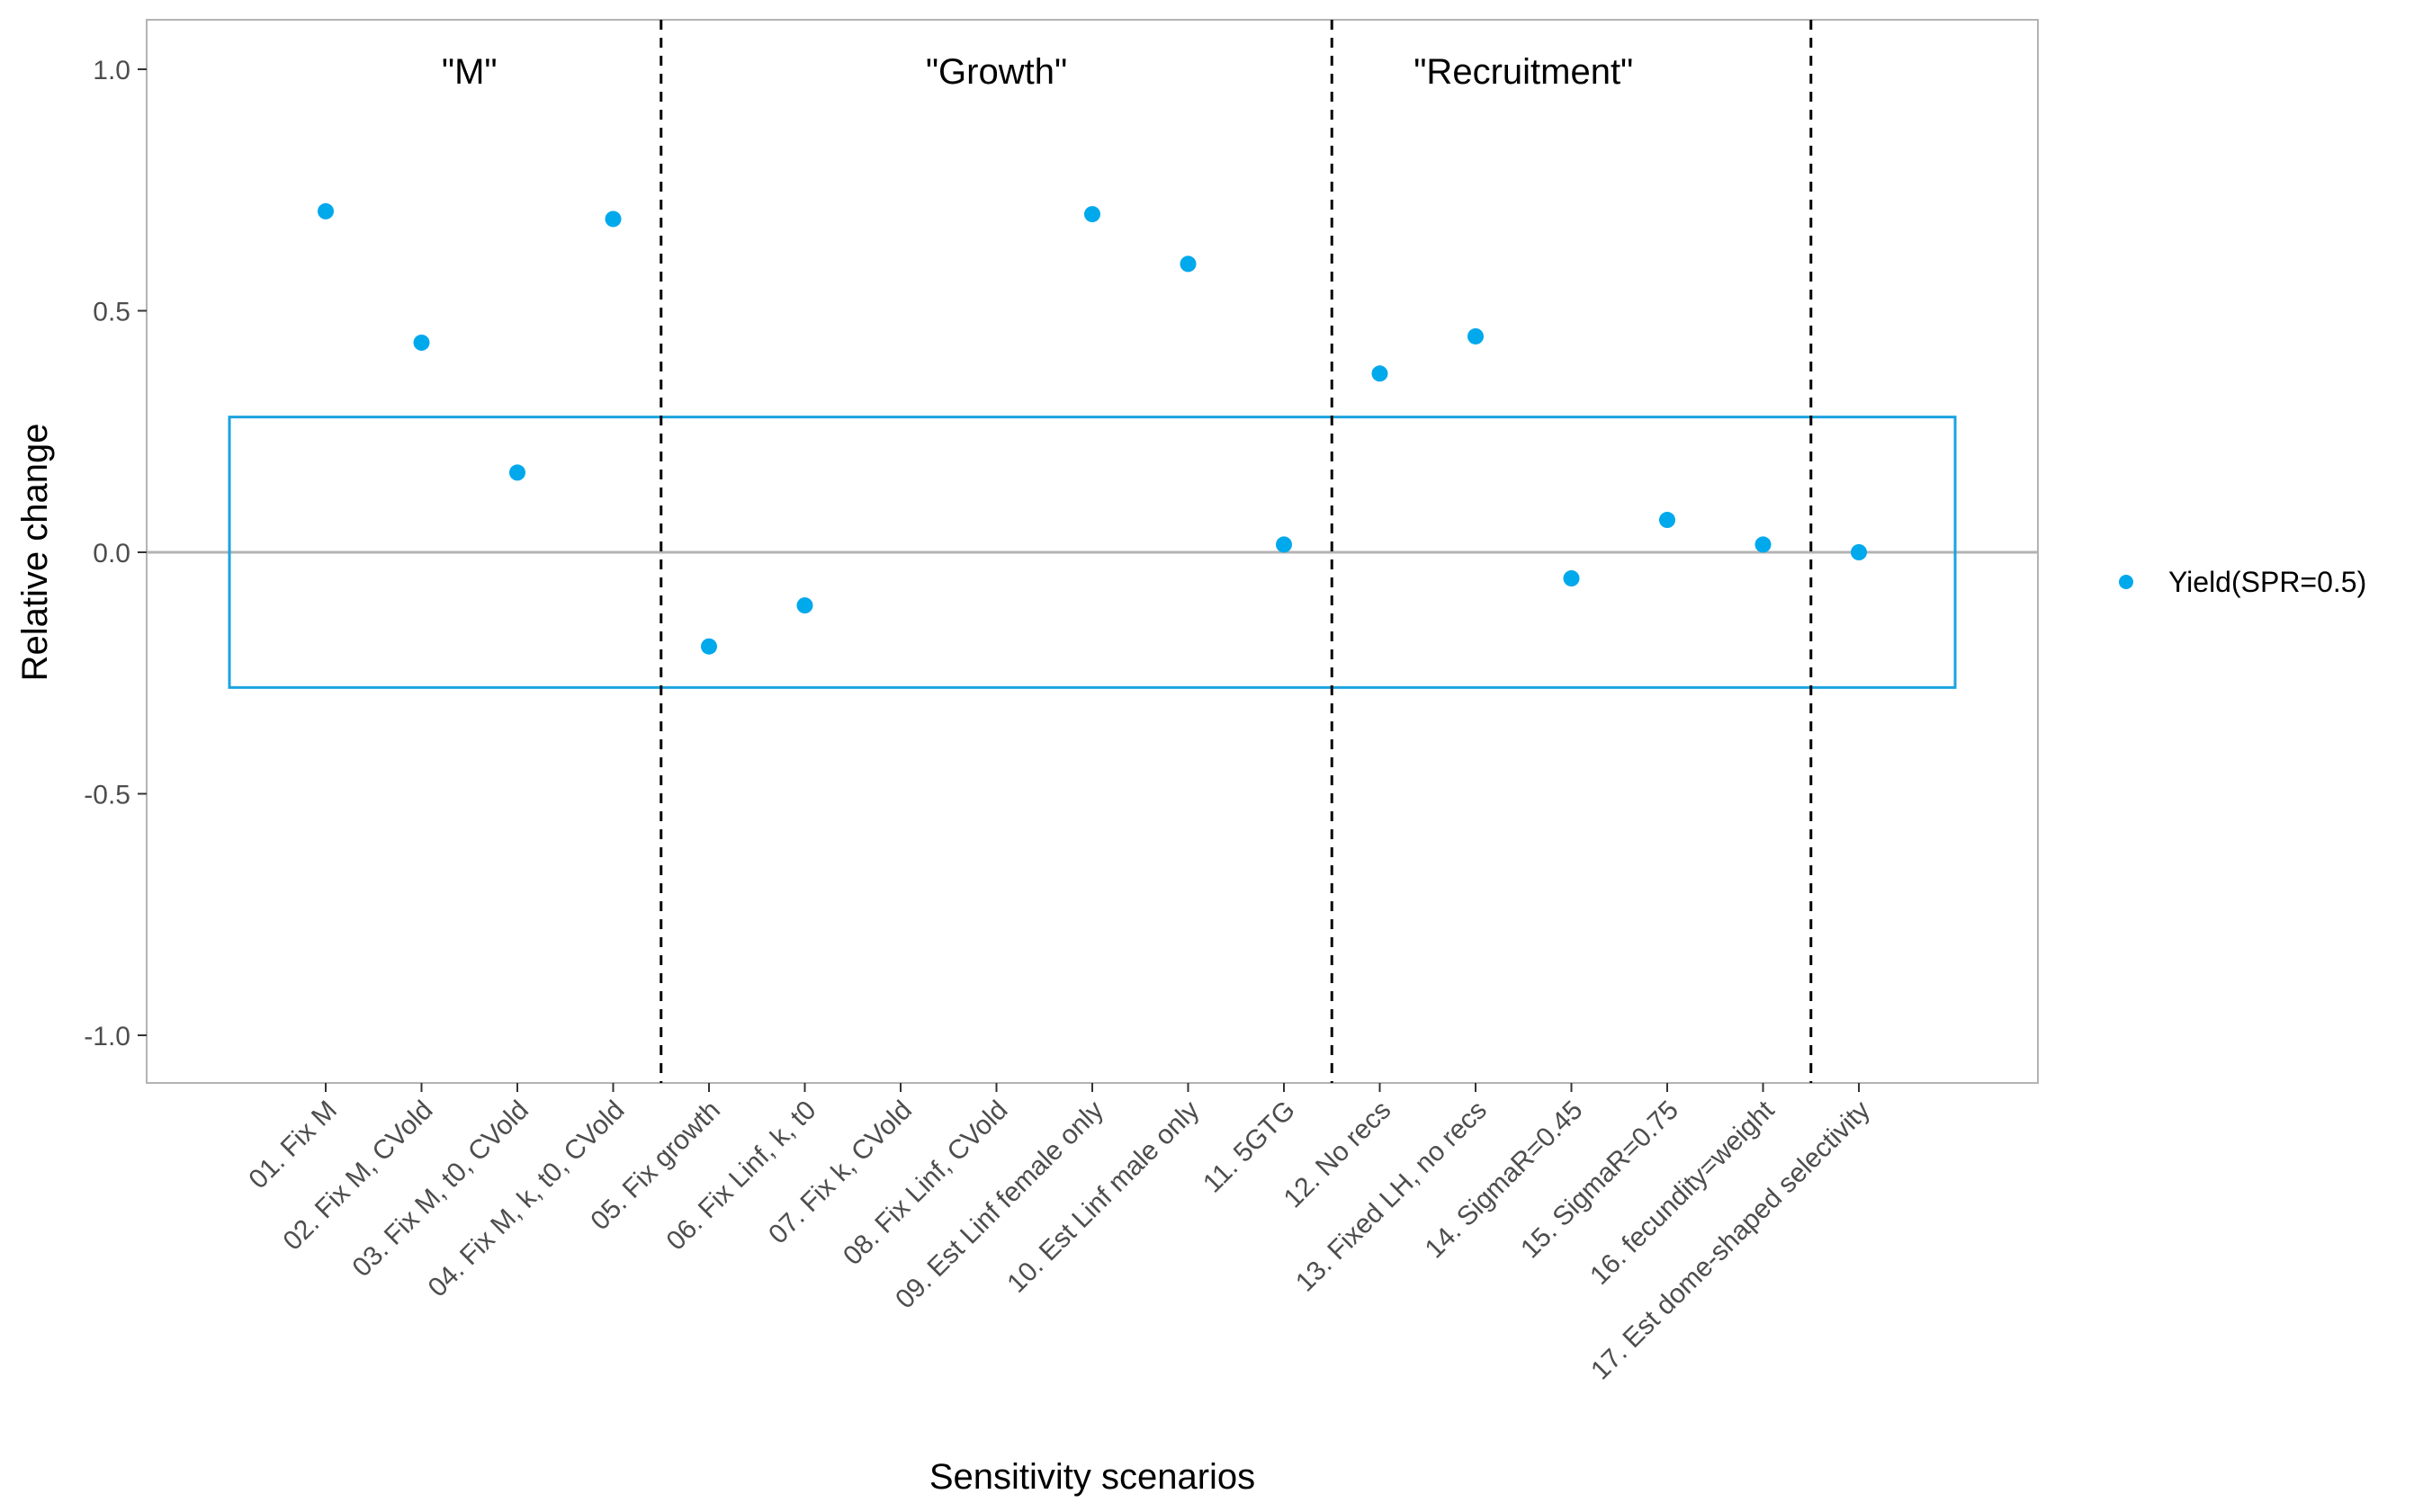 The width and height of the screenshot is (2423, 1512). What do you see at coordinates (1103, 1197) in the screenshot?
I see `x-tick-label: 10. Est Linf male only` at bounding box center [1103, 1197].